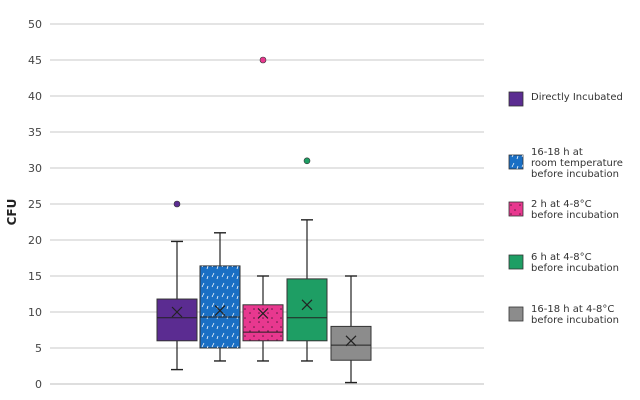  I want to click on y-tick-label: 50, so click(35, 24).